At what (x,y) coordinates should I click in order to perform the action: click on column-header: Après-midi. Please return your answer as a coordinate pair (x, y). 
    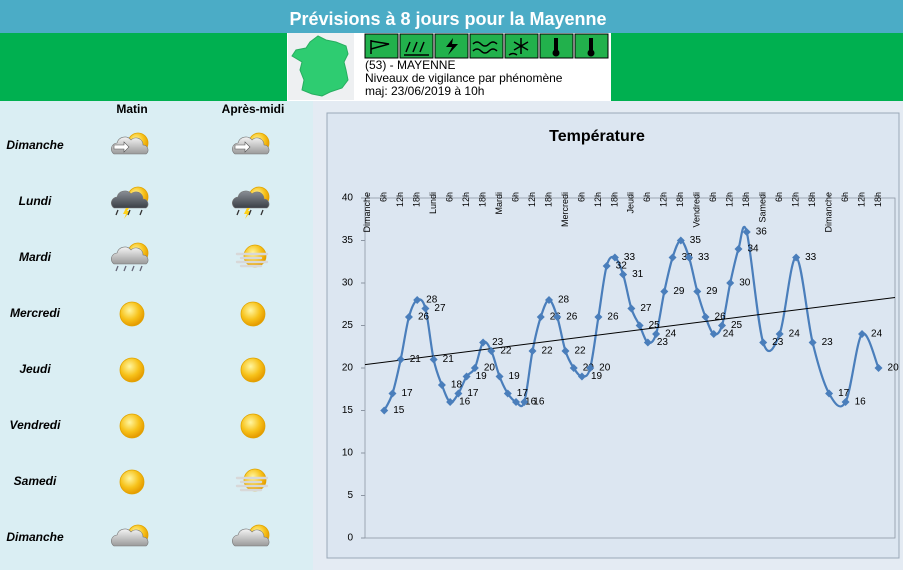
    Looking at the image, I should click on (253, 109).